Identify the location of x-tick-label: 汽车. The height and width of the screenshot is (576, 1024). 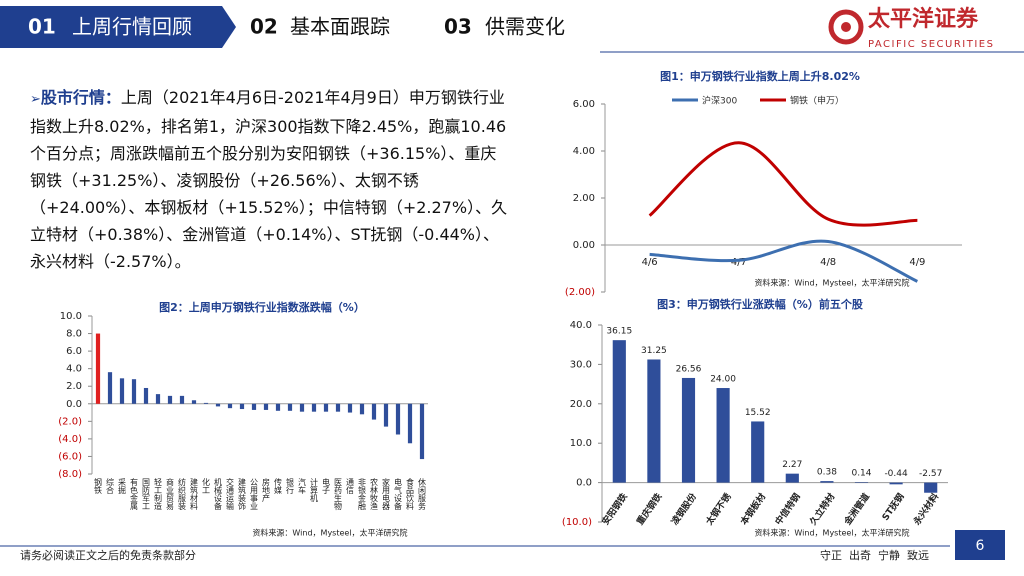
(302, 486).